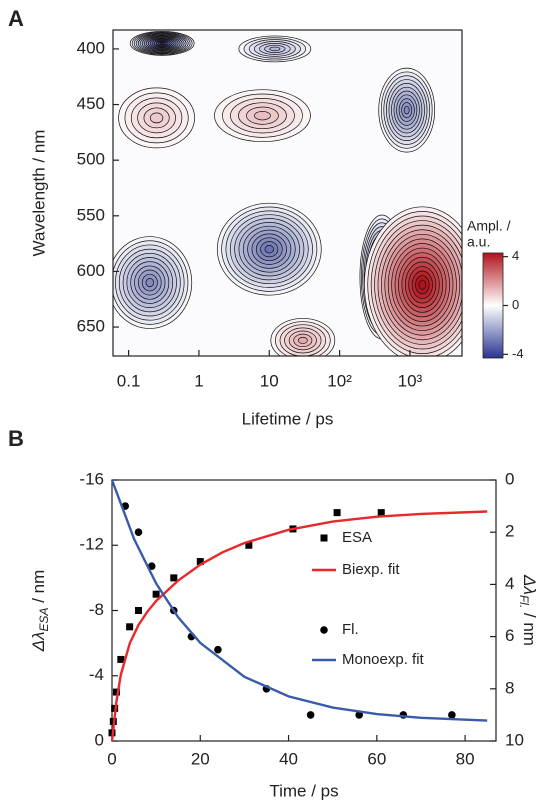 The height and width of the screenshot is (811, 537). I want to click on y-tick-label: -4, so click(96, 674).